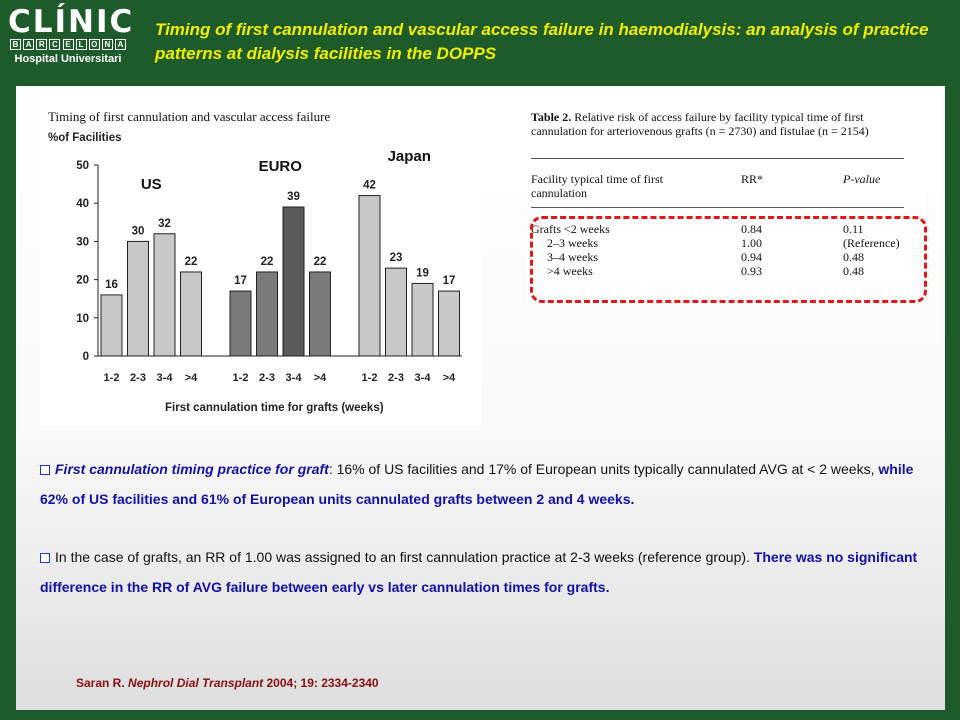 The width and height of the screenshot is (960, 720). I want to click on group-label-euro: EURO, so click(281, 166).